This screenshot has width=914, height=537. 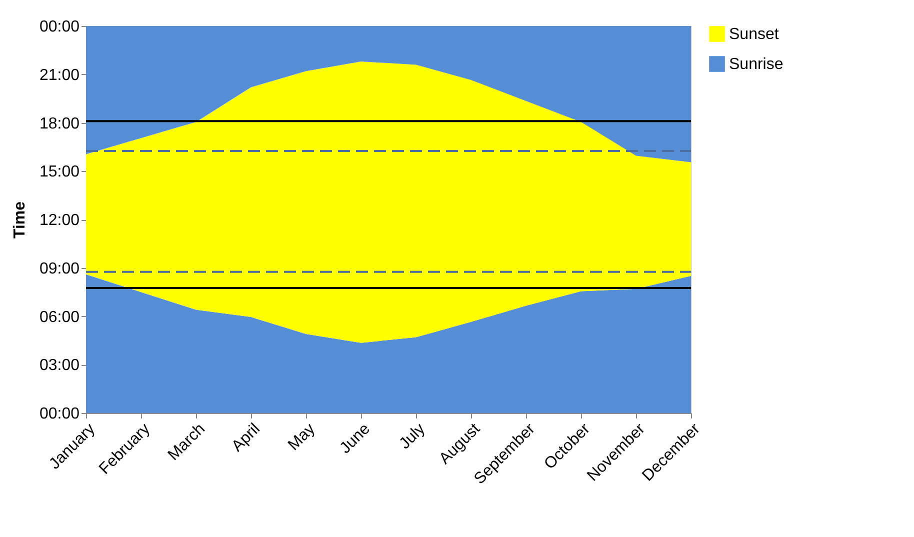 What do you see at coordinates (302, 437) in the screenshot?
I see `x-tick-label: May` at bounding box center [302, 437].